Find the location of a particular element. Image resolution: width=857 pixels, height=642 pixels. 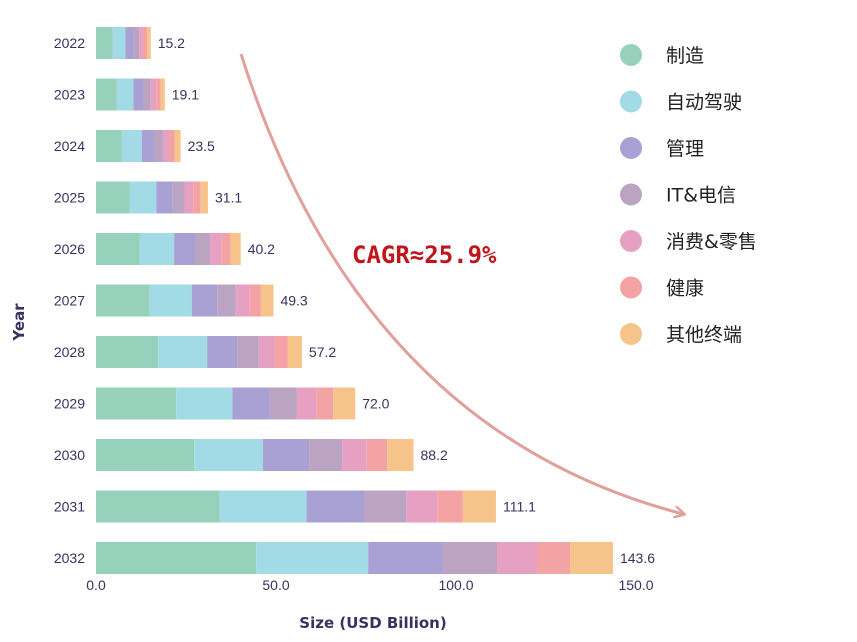

x-axis-title: Size (USD Billion) is located at coordinates (372, 623).